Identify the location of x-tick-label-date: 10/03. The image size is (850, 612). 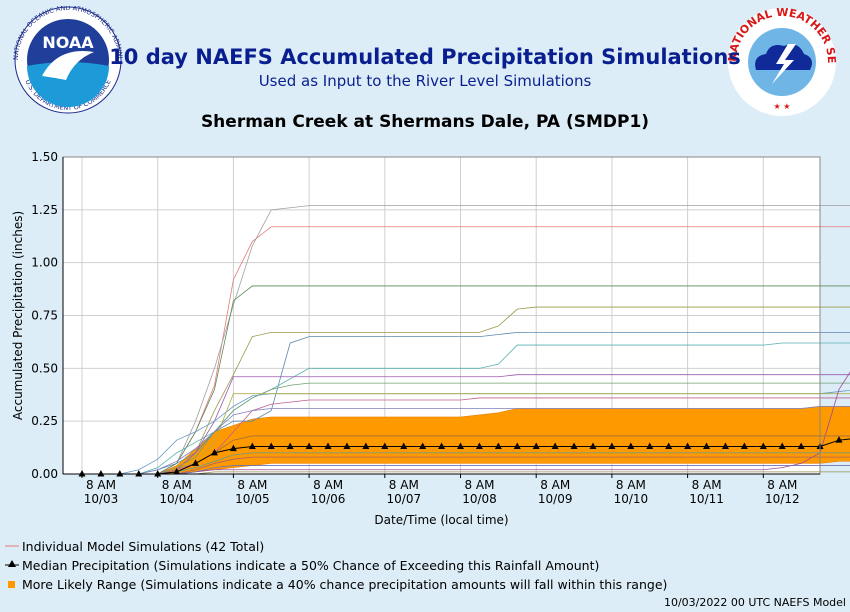
(101, 499).